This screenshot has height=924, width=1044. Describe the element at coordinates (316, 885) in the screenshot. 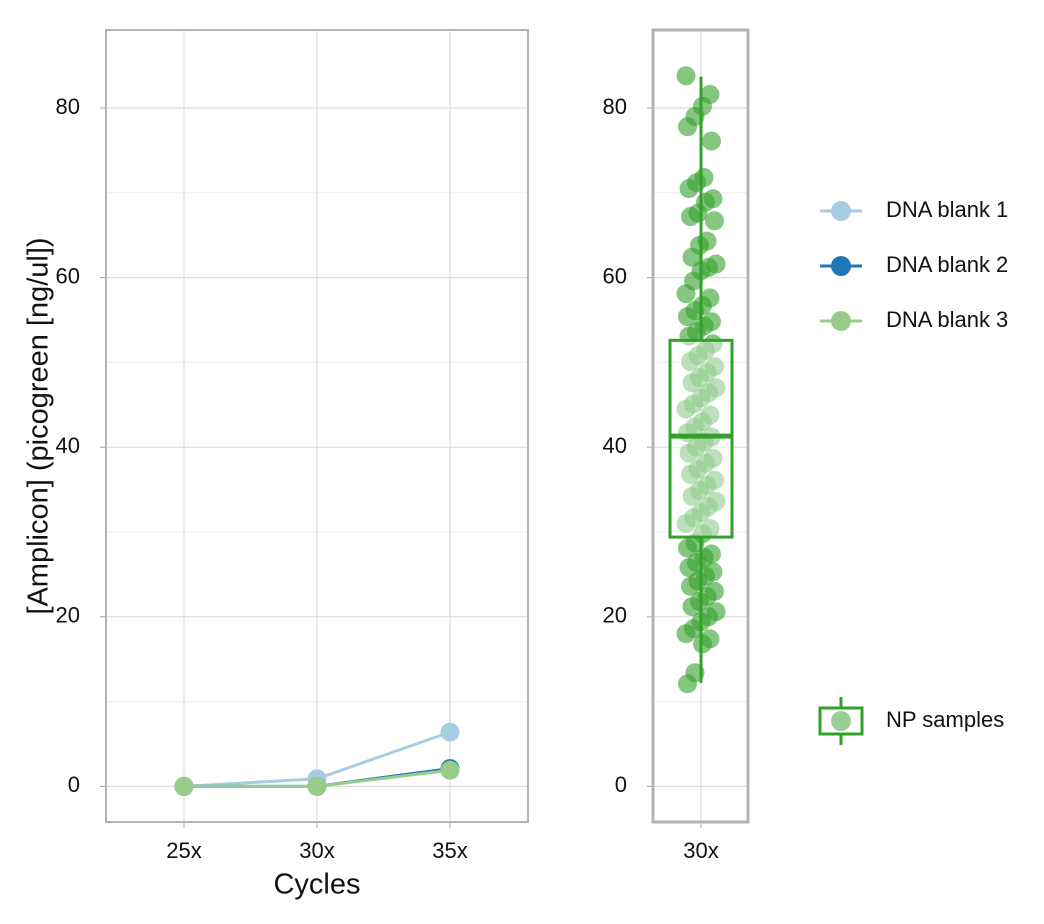

I see `x-axis-title: Cycles` at that location.